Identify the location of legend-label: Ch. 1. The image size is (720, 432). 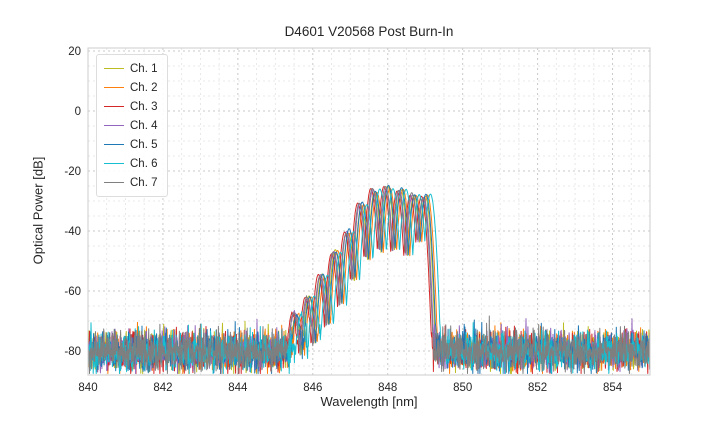
(144, 68).